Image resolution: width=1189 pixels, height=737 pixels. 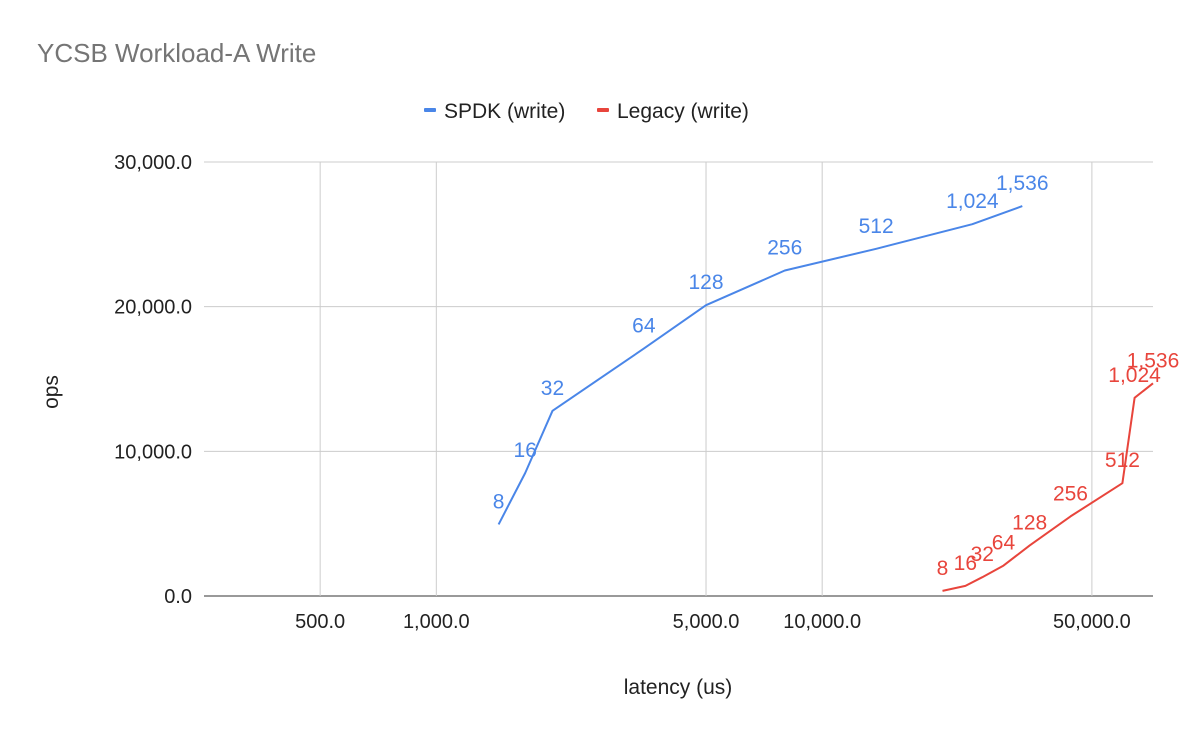 What do you see at coordinates (1092, 622) in the screenshot?
I see `x-tick-label: 50,000.0` at bounding box center [1092, 622].